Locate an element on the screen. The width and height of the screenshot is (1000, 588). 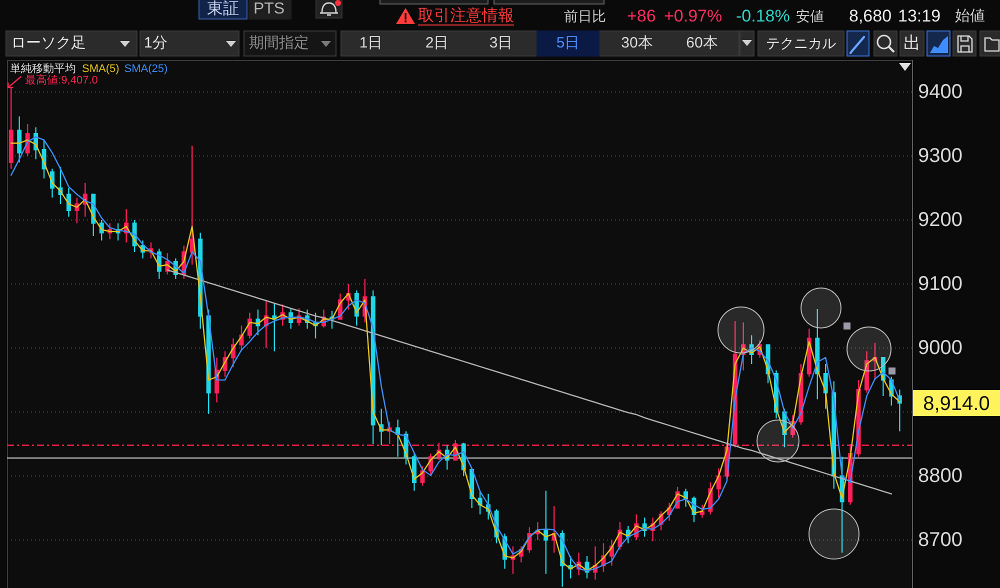
y-tick-label: 9300 is located at coordinates (940, 156).